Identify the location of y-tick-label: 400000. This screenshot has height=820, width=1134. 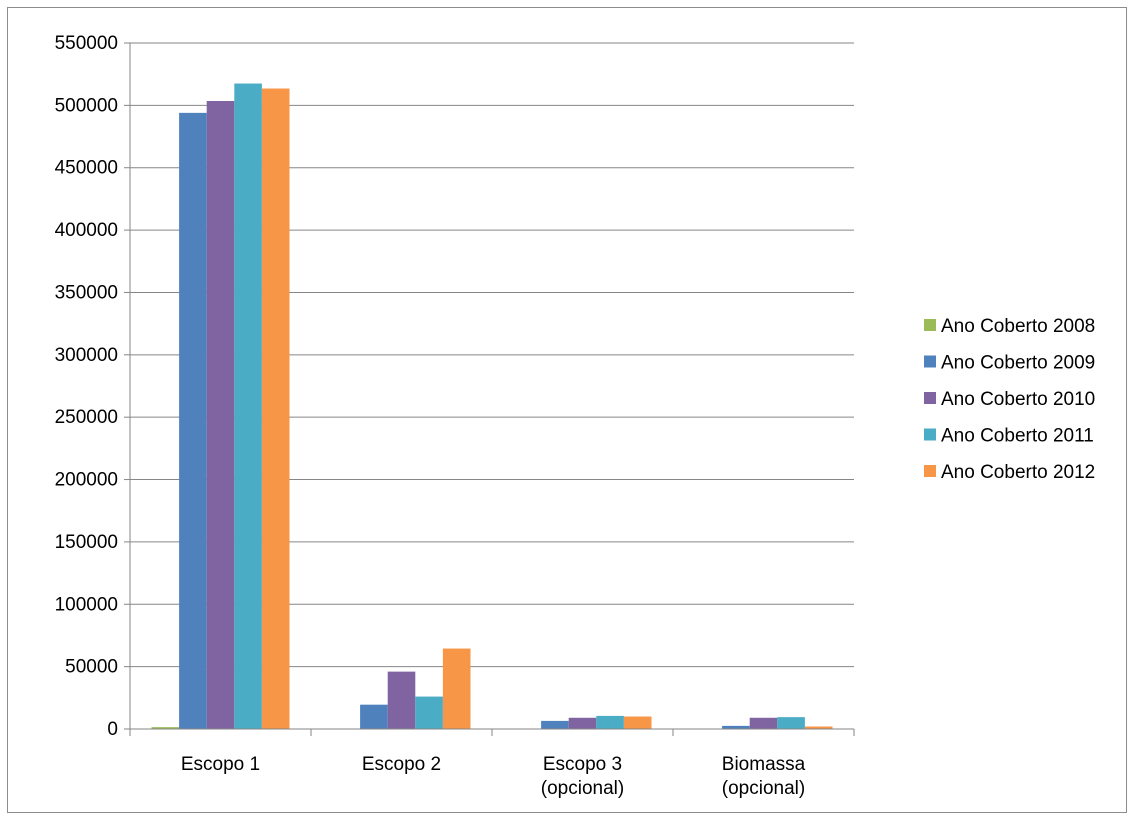
(86, 230).